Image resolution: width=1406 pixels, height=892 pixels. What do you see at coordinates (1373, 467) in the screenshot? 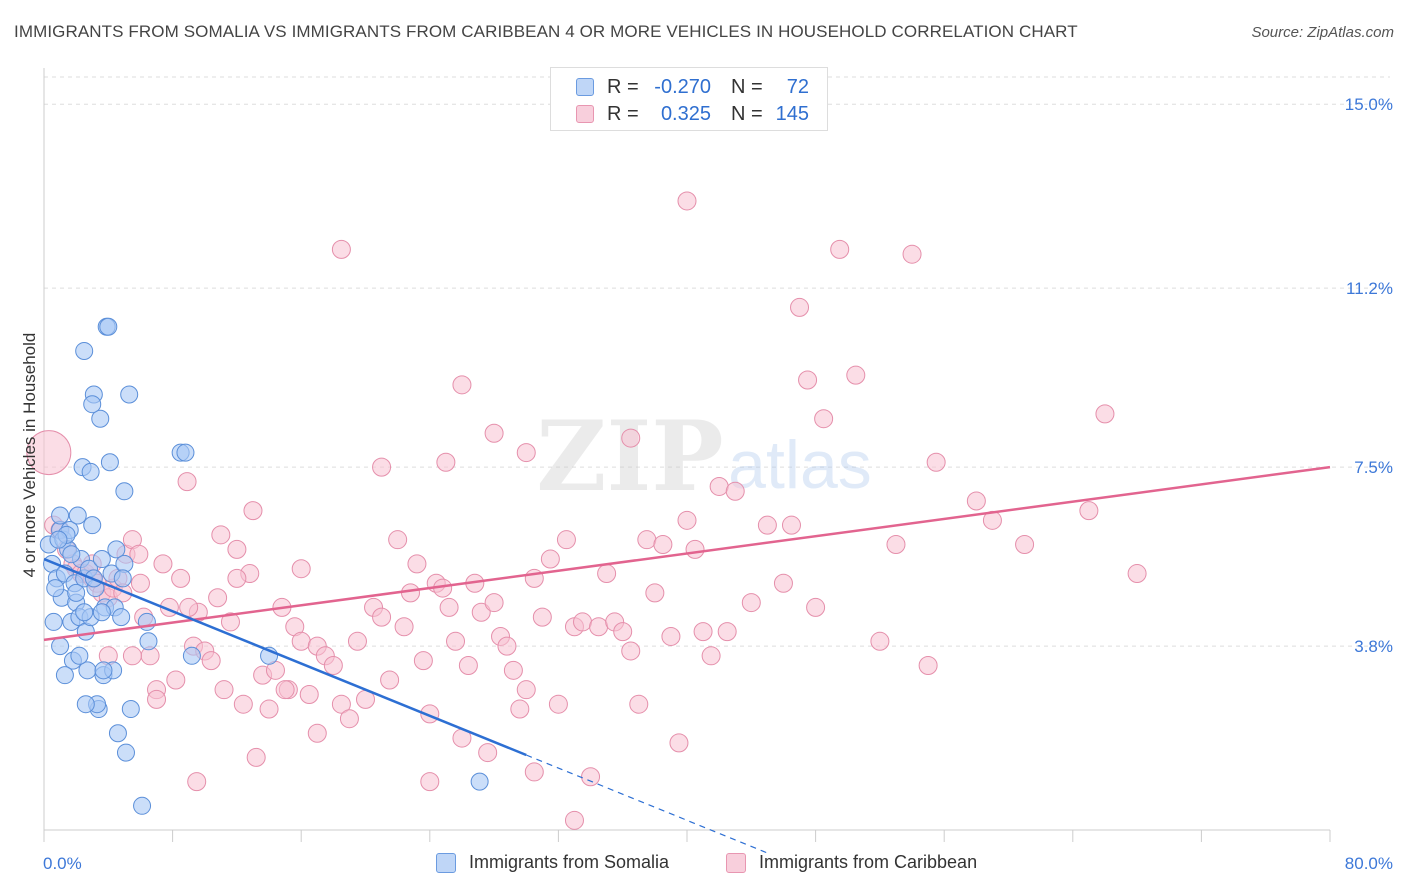
I see `y-tick-label: 7.5%` at bounding box center [1373, 467].